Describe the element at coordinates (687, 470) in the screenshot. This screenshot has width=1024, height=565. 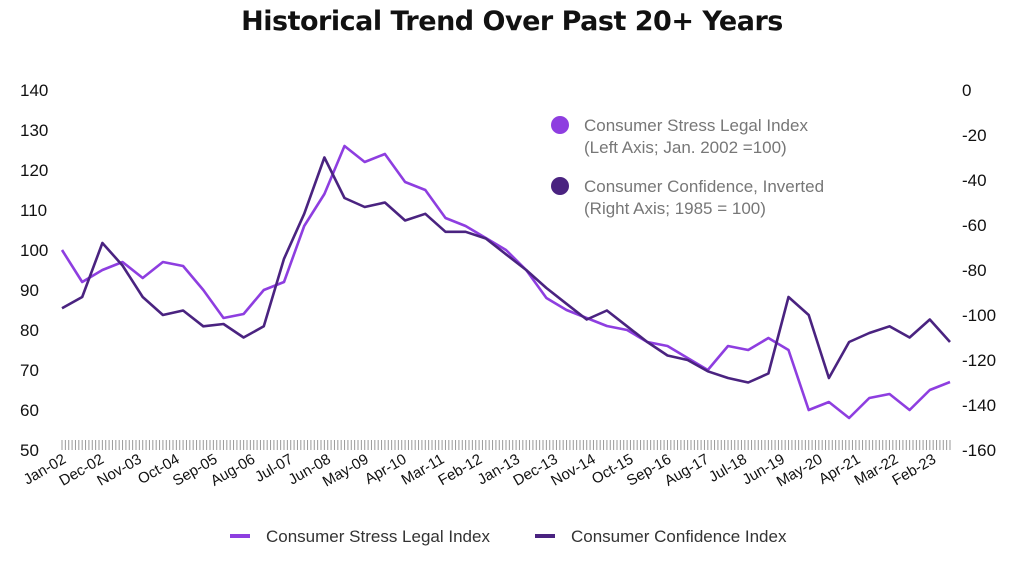
I see `x-tick-label: Aug-17` at that location.